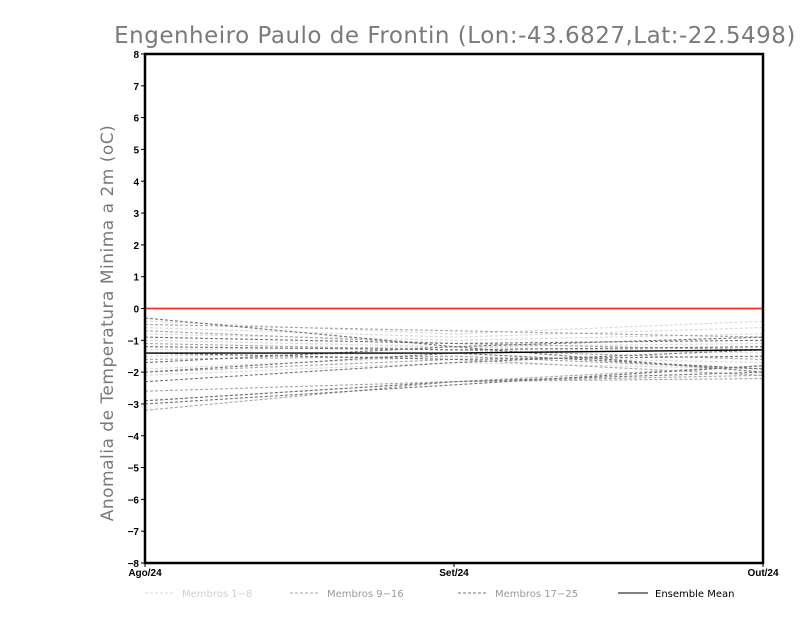  Describe the element at coordinates (145, 573) in the screenshot. I see `x-tick-label: Ago/24` at that location.